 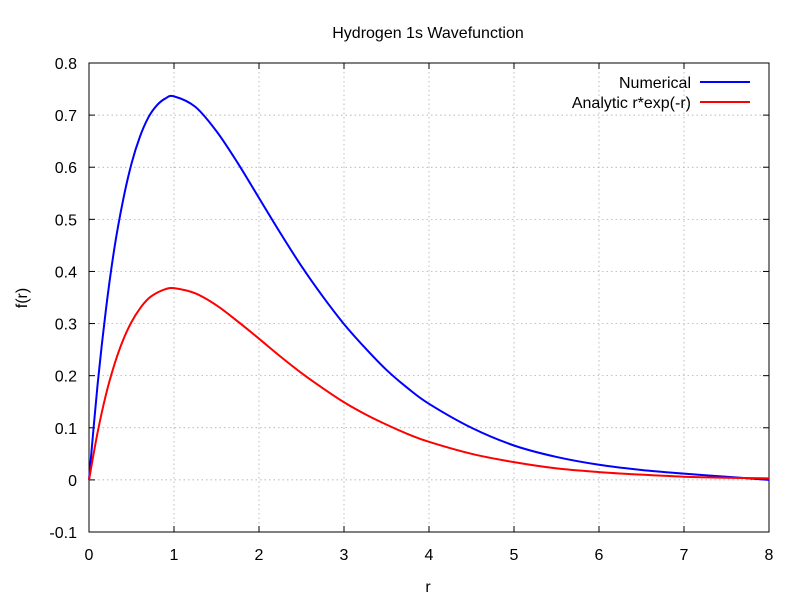 I want to click on y-tick-label: 0.7, so click(x=66, y=116).